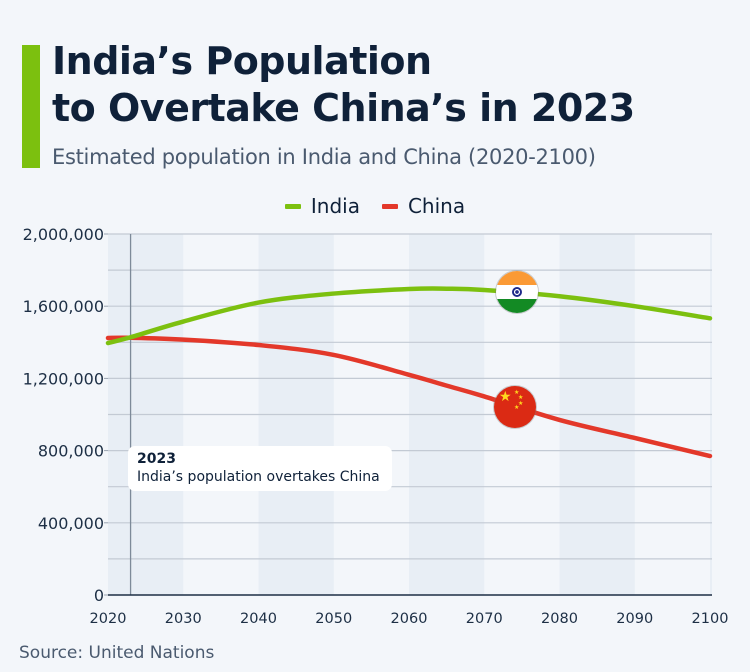  I want to click on annotation-year: 2023, so click(156, 459).